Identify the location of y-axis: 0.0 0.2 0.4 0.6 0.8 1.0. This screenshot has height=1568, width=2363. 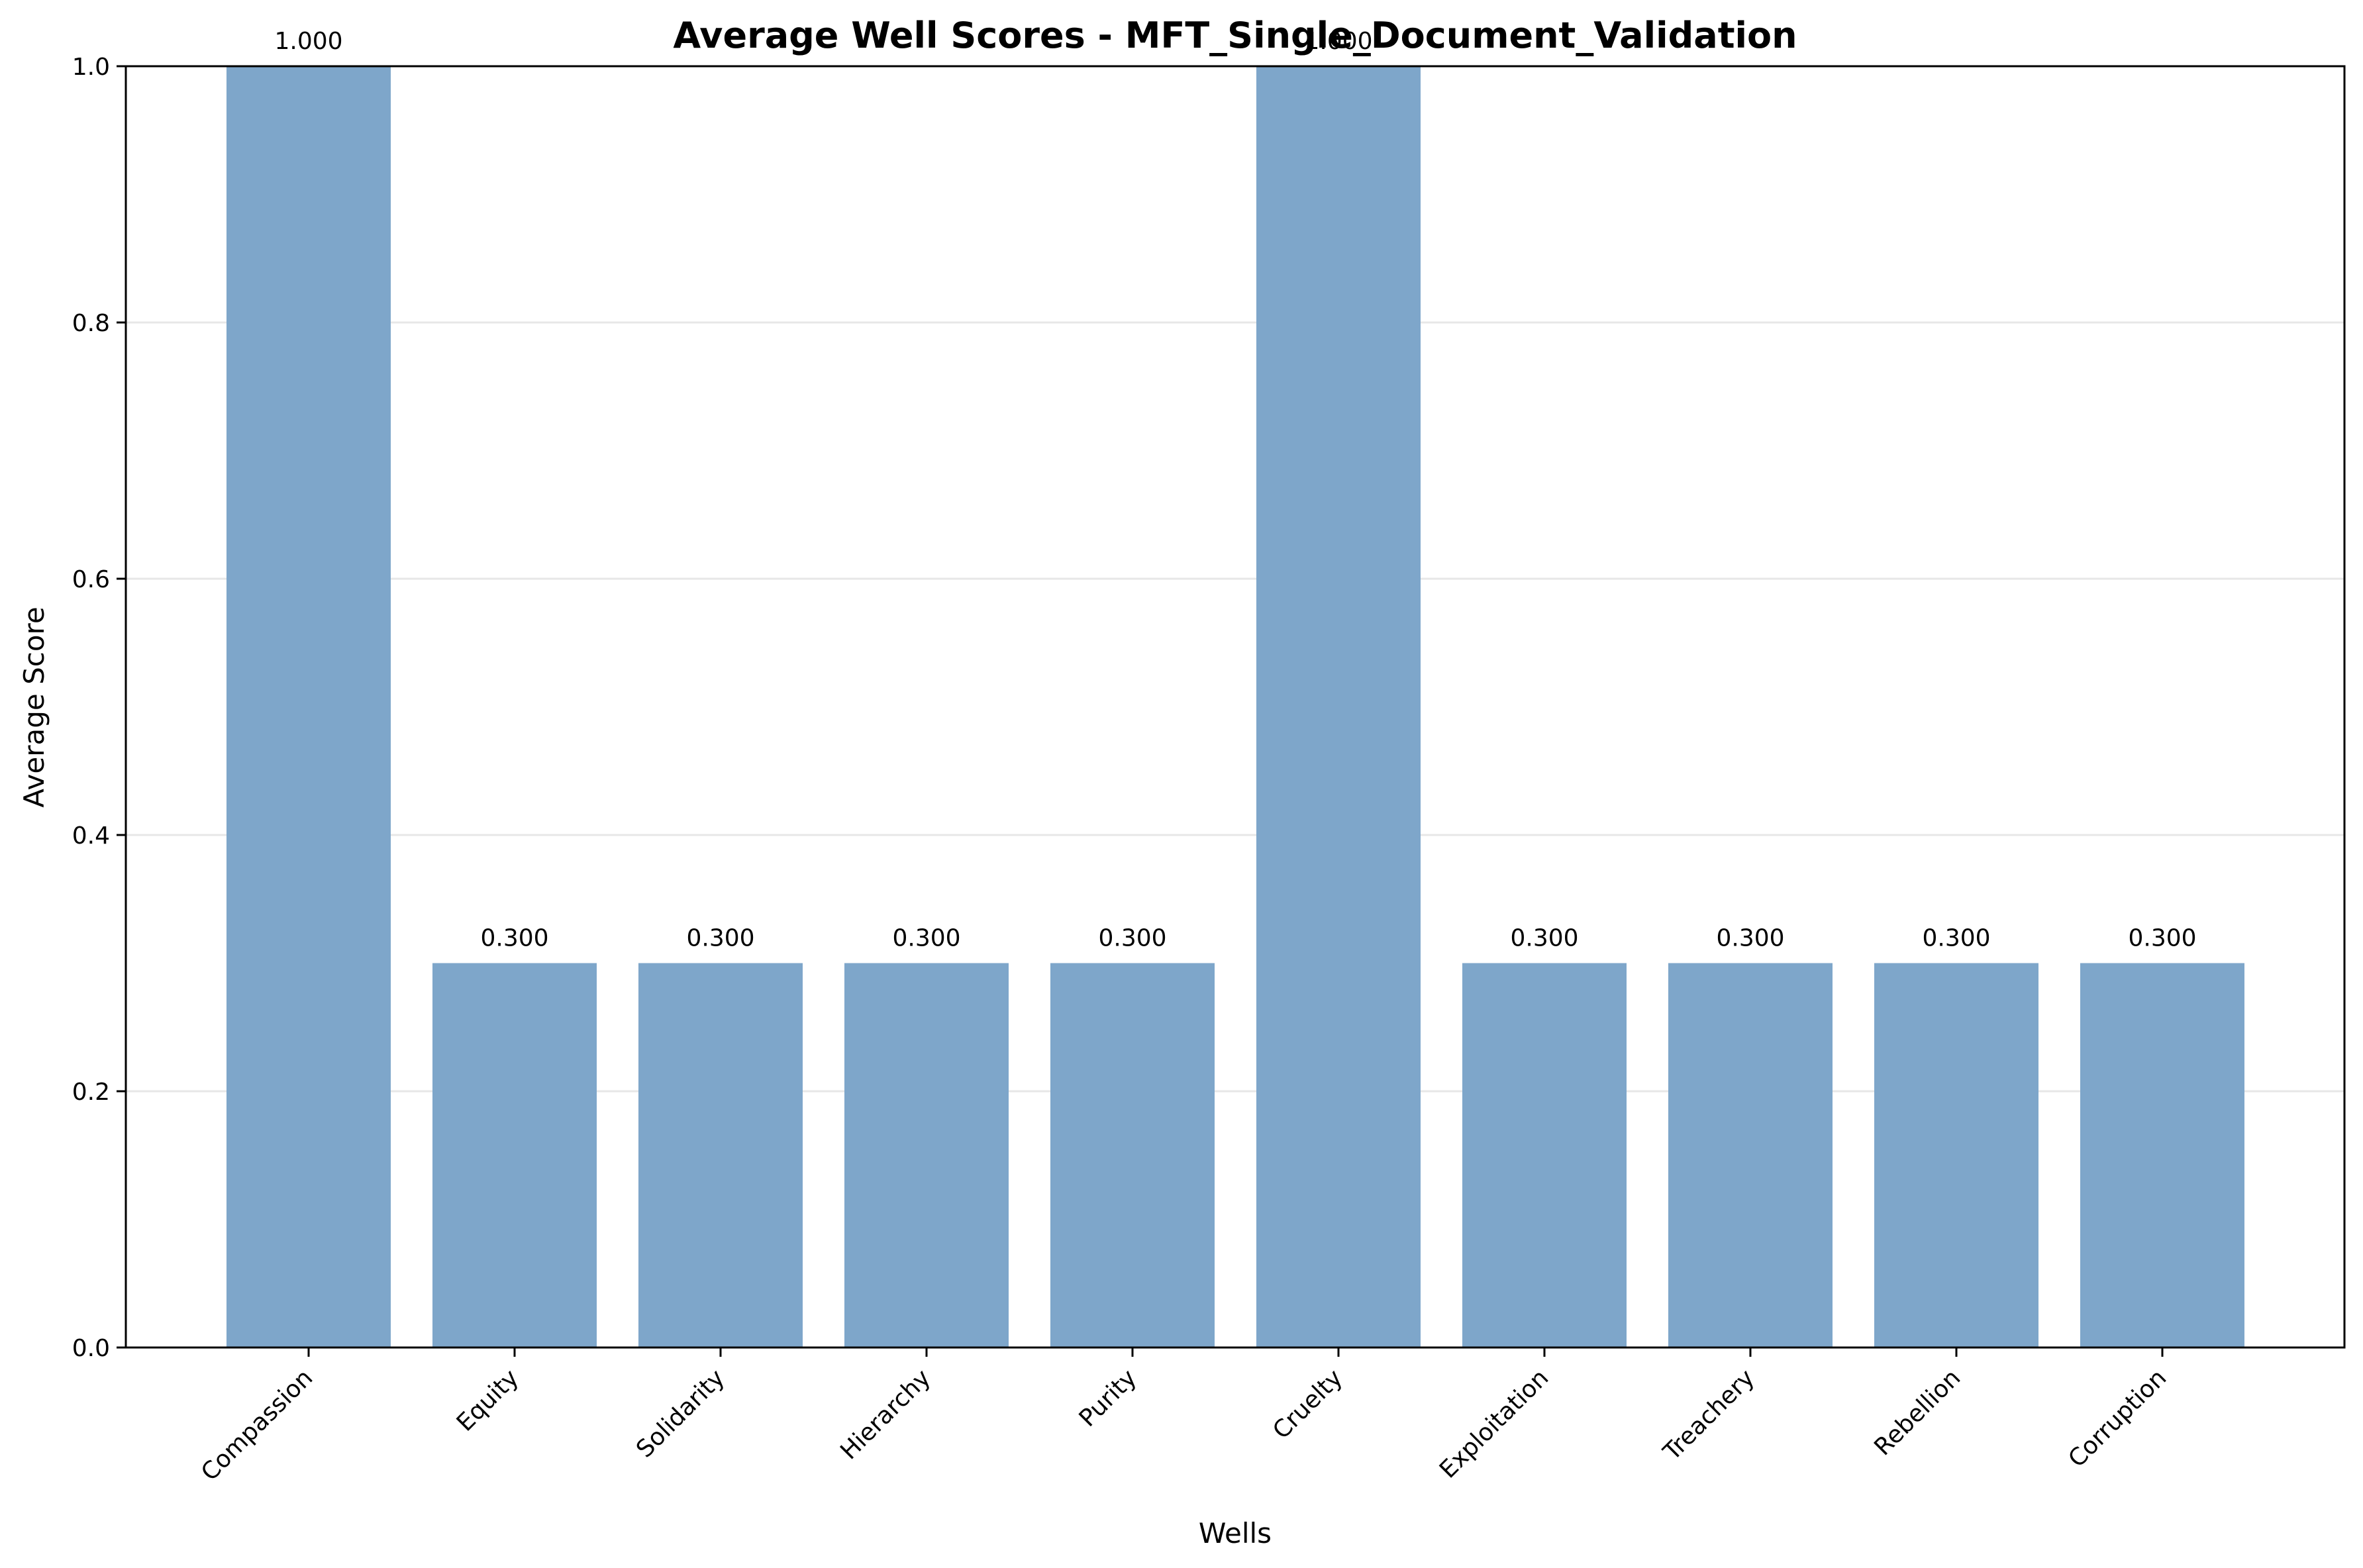
(99, 708).